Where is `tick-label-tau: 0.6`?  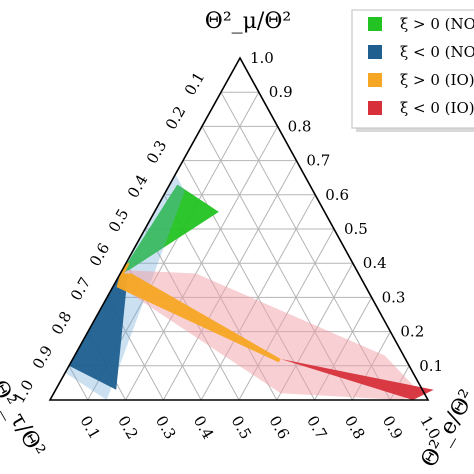
tick-label-tau: 0.6 is located at coordinates (100, 255).